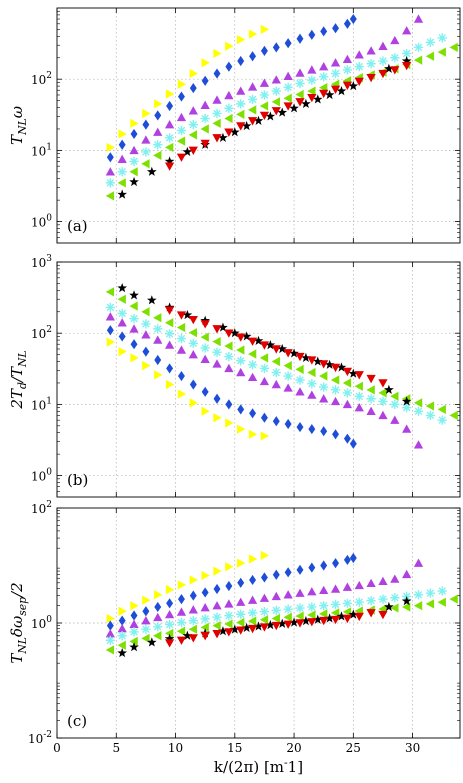 The image size is (463, 783). I want to click on x-tick-label: 5, so click(116, 748).